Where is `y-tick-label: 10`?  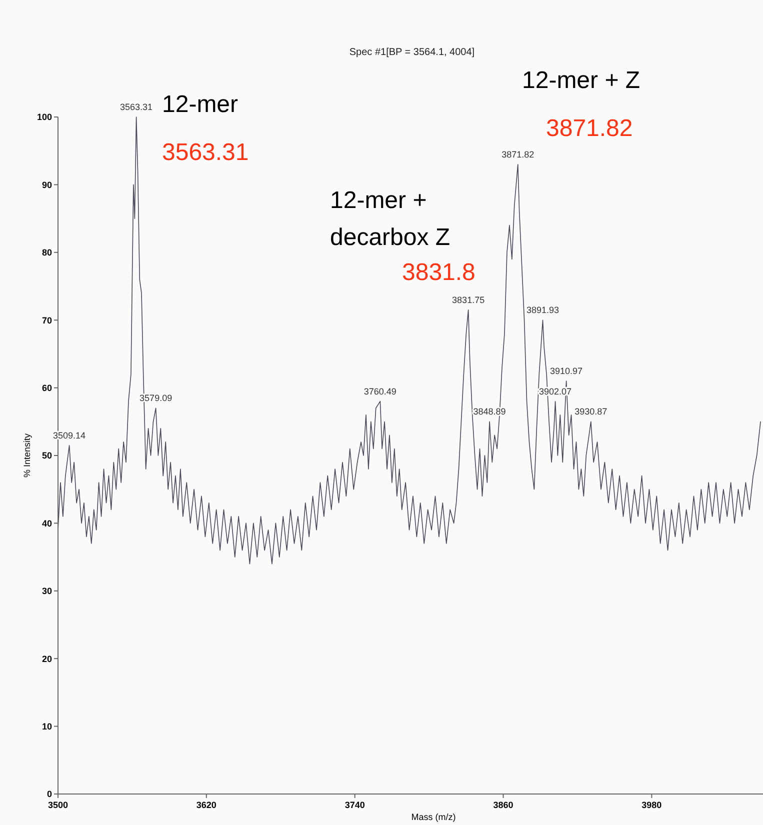 y-tick-label: 10 is located at coordinates (47, 726).